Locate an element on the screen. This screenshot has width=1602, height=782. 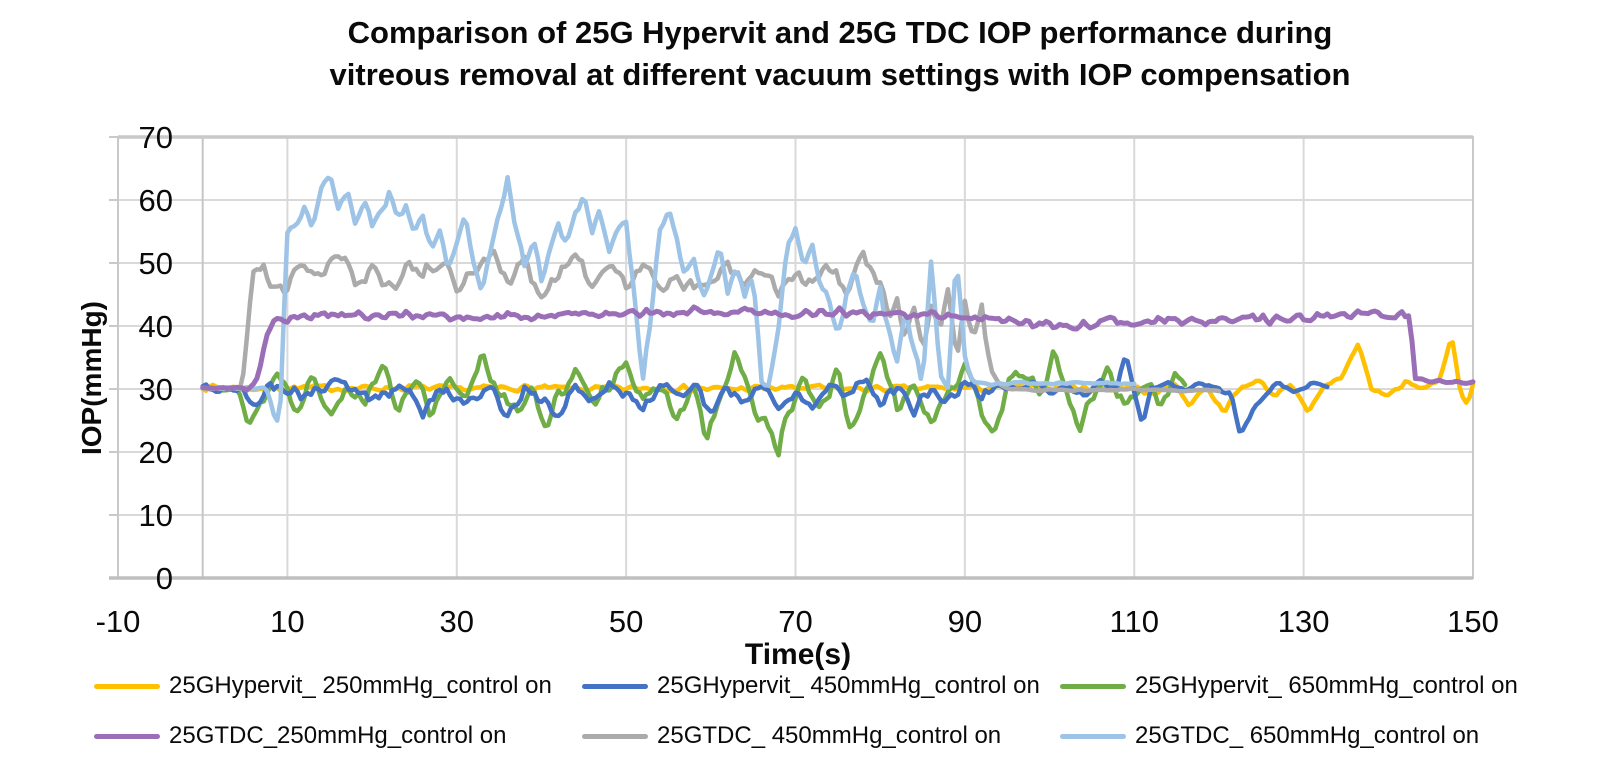
x-axis-title: Time(s) is located at coordinates (798, 654).